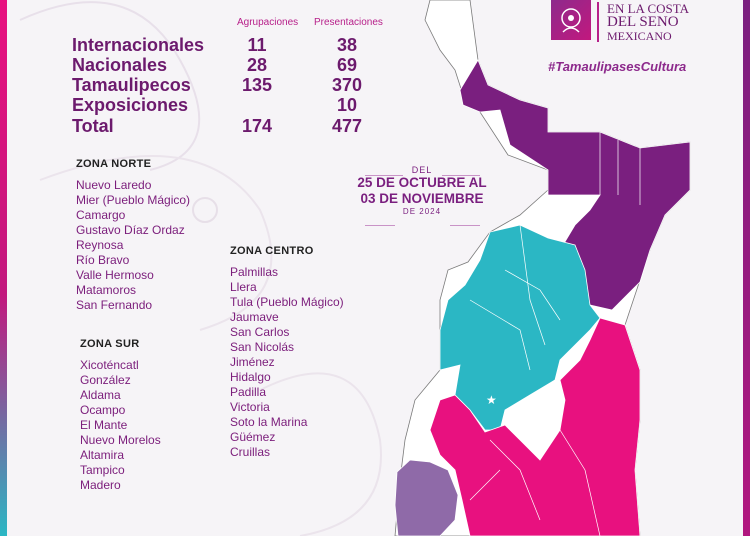  What do you see at coordinates (138, 45) in the screenshot?
I see `stat-label: Internacionales` at bounding box center [138, 45].